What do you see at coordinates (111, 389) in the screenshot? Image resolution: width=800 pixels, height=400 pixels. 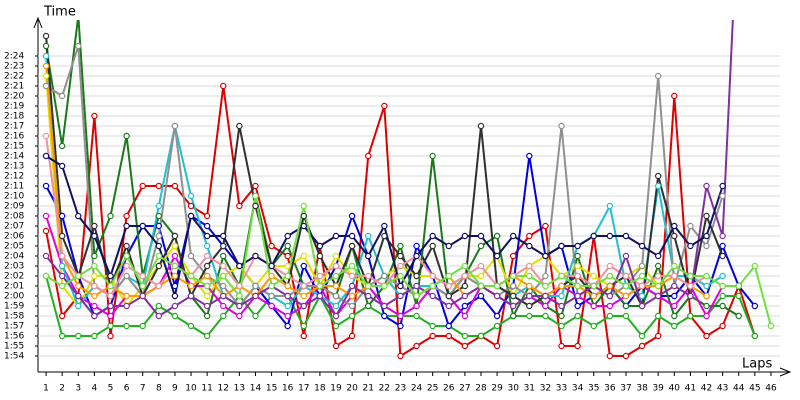 I see `x-tick-label: 5` at bounding box center [111, 389].